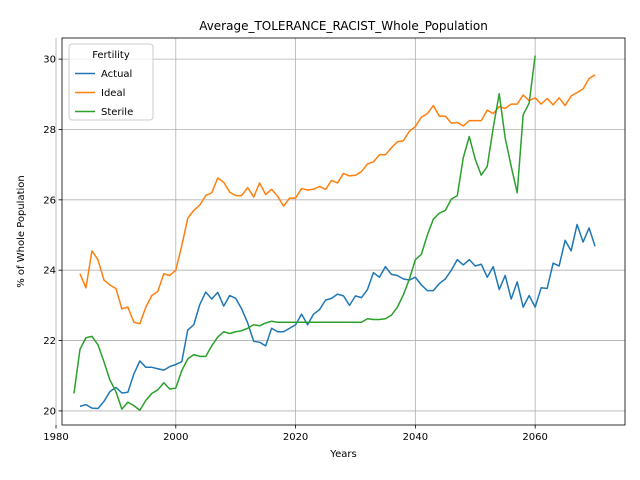  Describe the element at coordinates (342, 454) in the screenshot. I see `x-axis-label: Years` at that location.